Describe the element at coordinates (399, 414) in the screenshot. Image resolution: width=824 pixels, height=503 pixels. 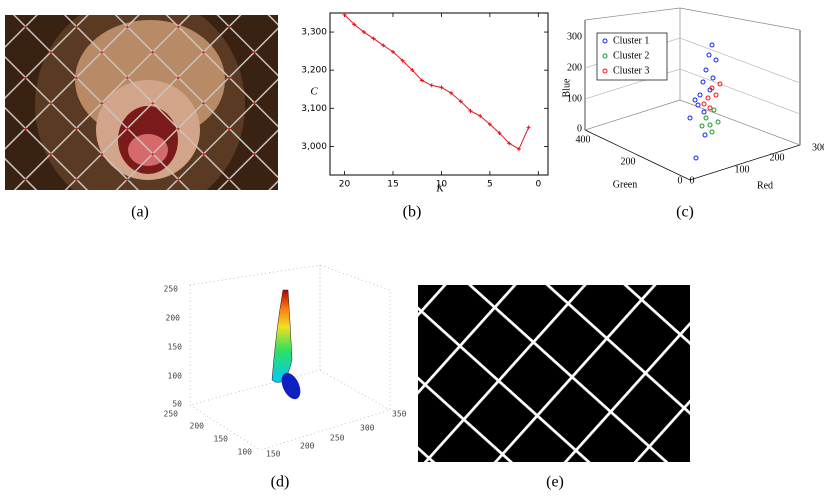
I see `tick-label: 350` at that location.